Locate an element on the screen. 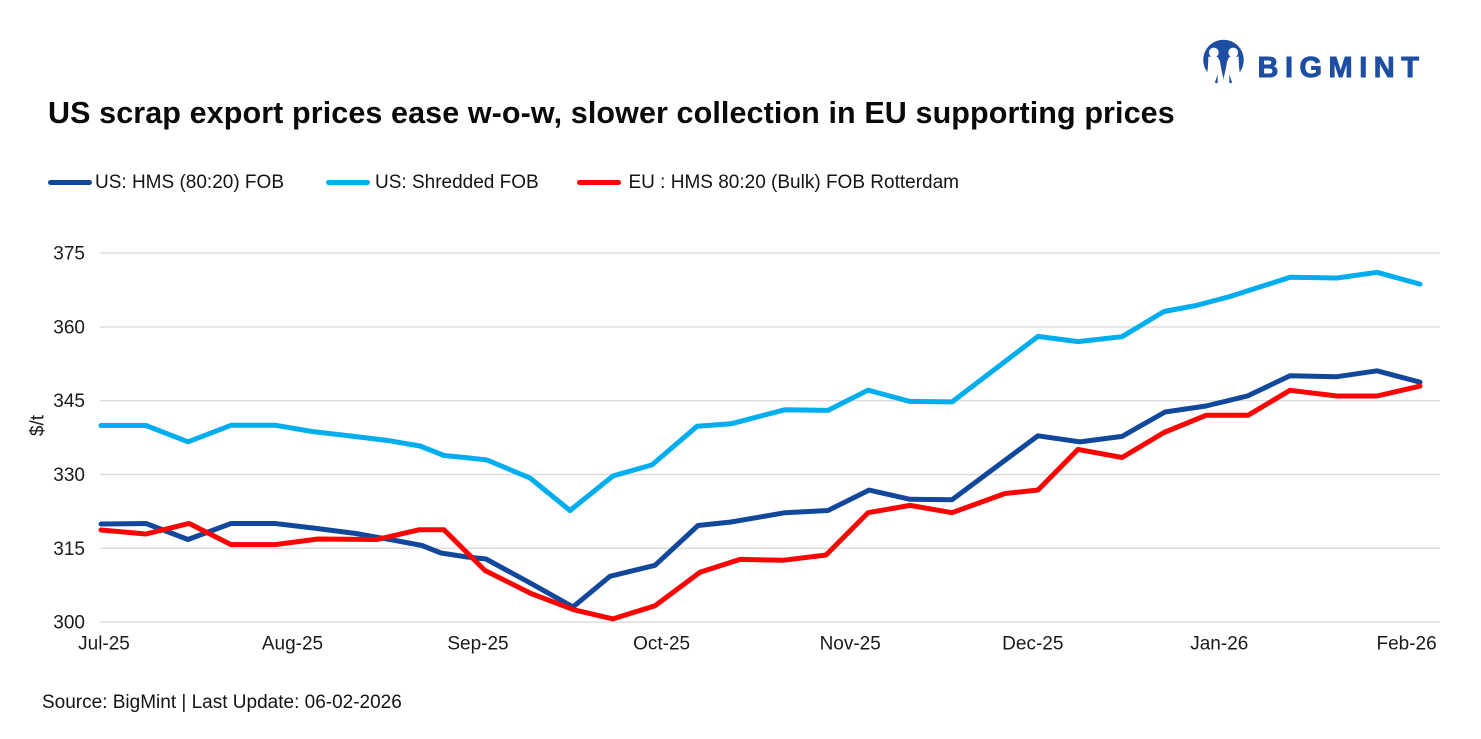 This screenshot has width=1481, height=739. svg-text: 360 is located at coordinates (69, 327).